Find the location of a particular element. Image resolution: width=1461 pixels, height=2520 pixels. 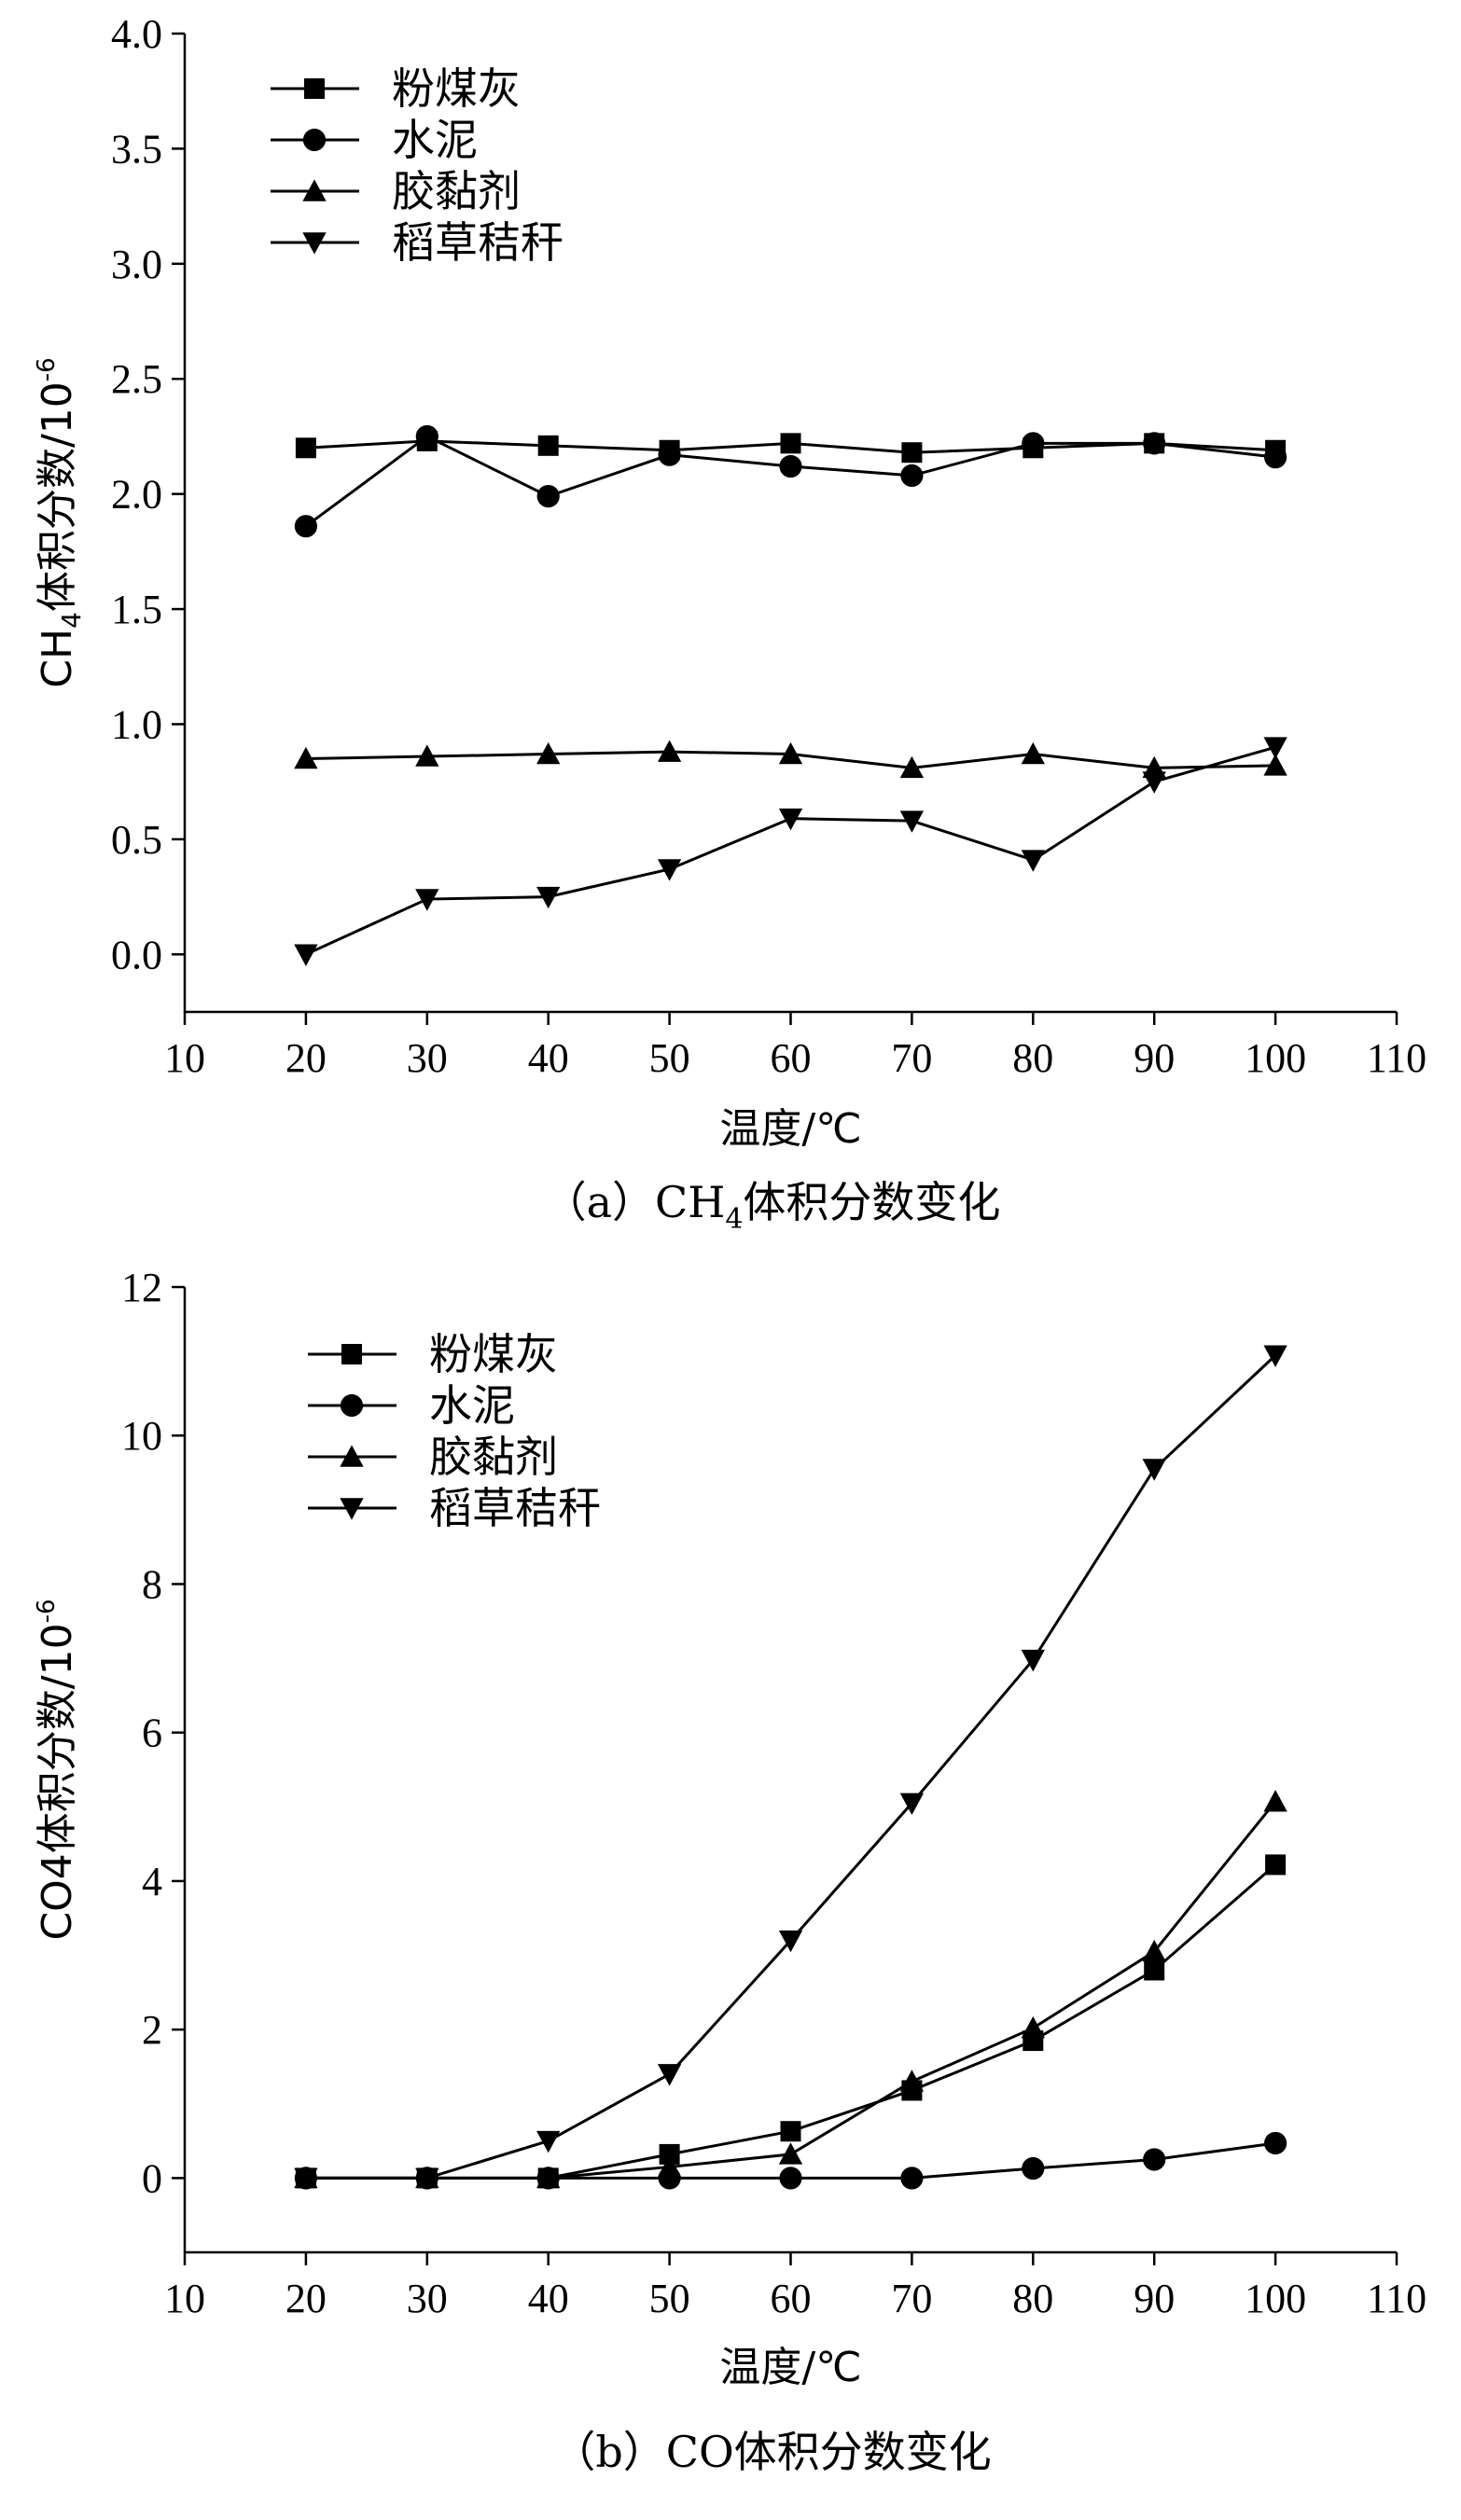

y-axis-title: CO4体积分数/10-6 is located at coordinates (57, 1769).